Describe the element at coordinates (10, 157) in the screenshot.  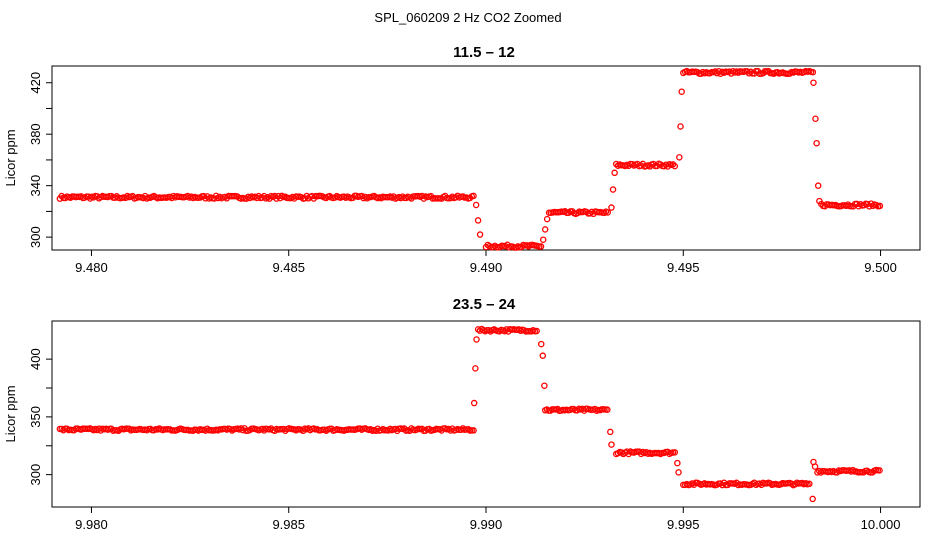
I see `panel-1-y-axis-label: Licor ppm` at that location.